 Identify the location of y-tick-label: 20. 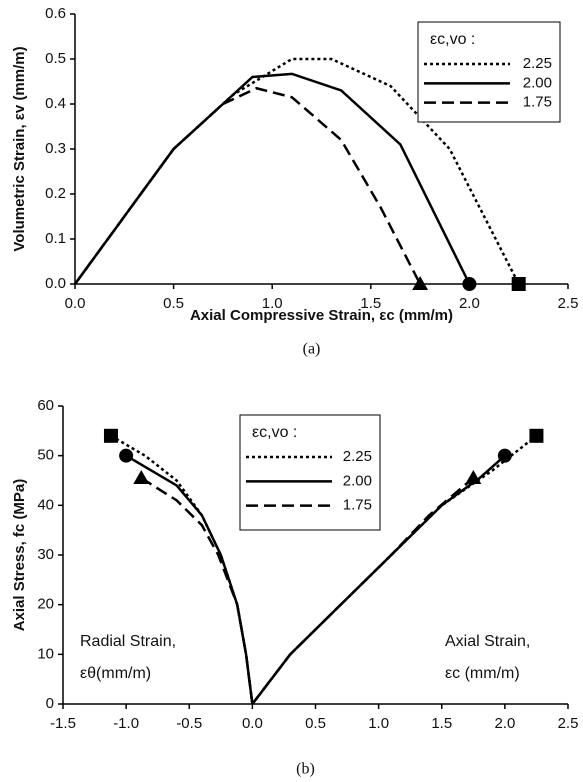
(45, 604).